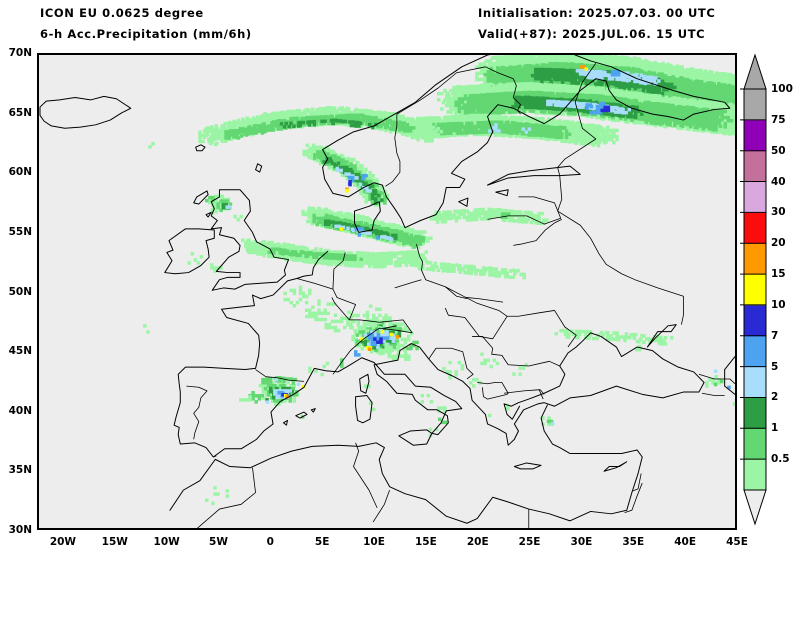 The width and height of the screenshot is (800, 618). I want to click on colorbar: 0.5 1 2 5 7 10 15 20 30 40 50 75 100, so click(766, 289).